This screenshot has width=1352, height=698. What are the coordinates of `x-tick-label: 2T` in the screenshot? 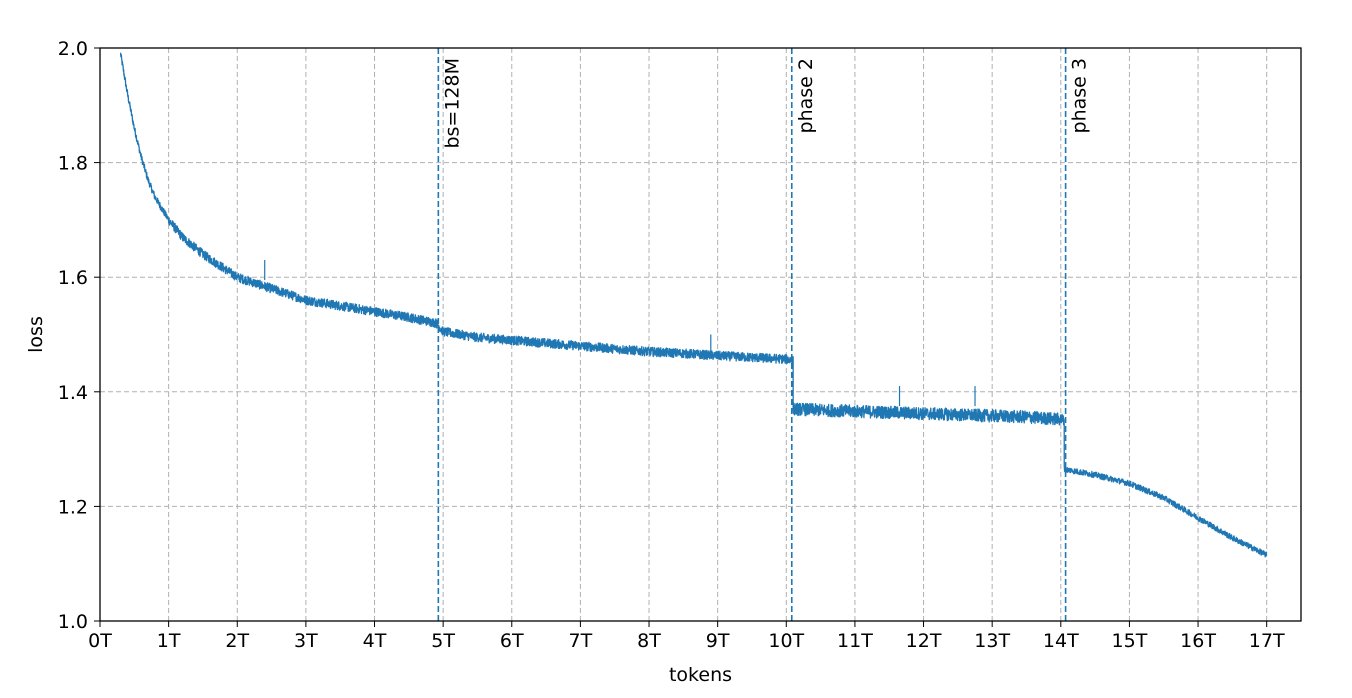 It's located at (237, 641).